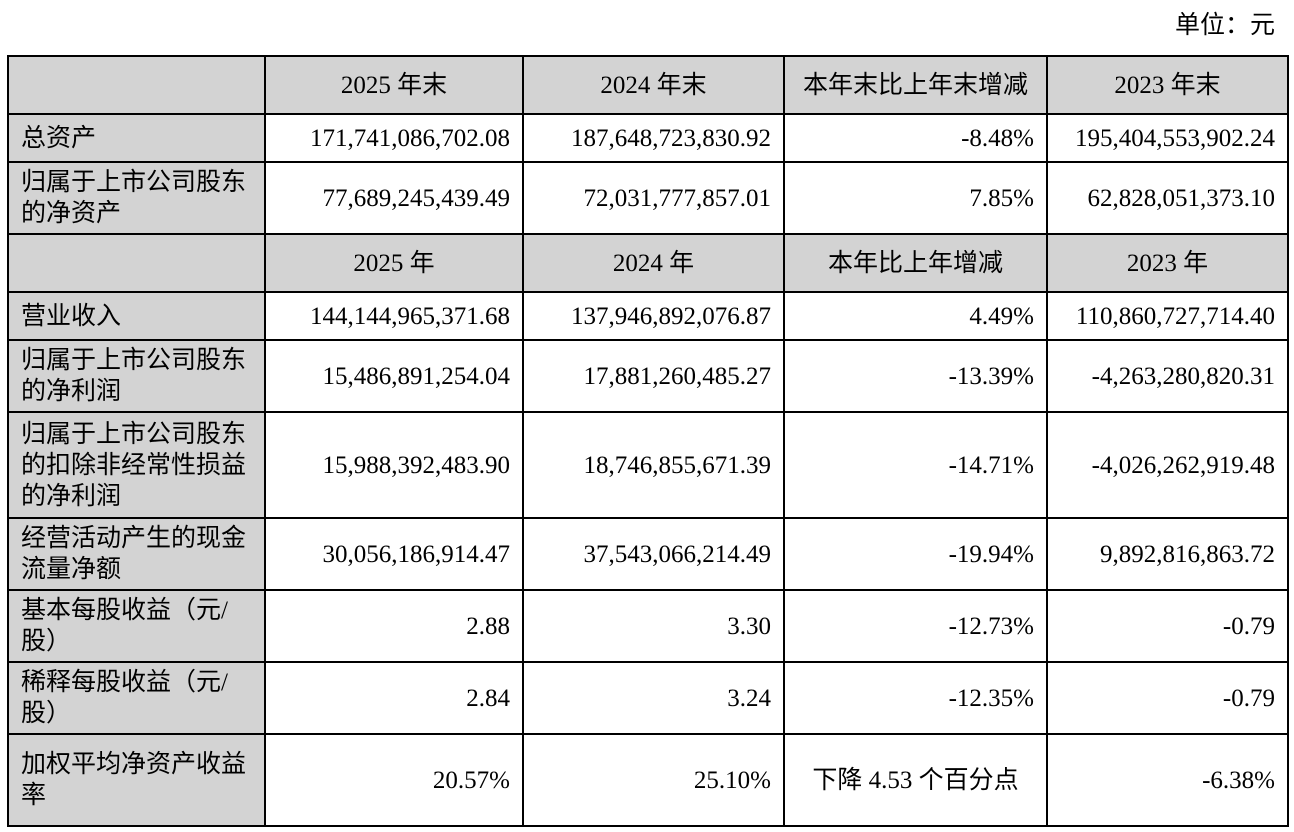 The height and width of the screenshot is (832, 1294). I want to click on cell-diluted-eps-2024: 3.24, so click(653, 698).